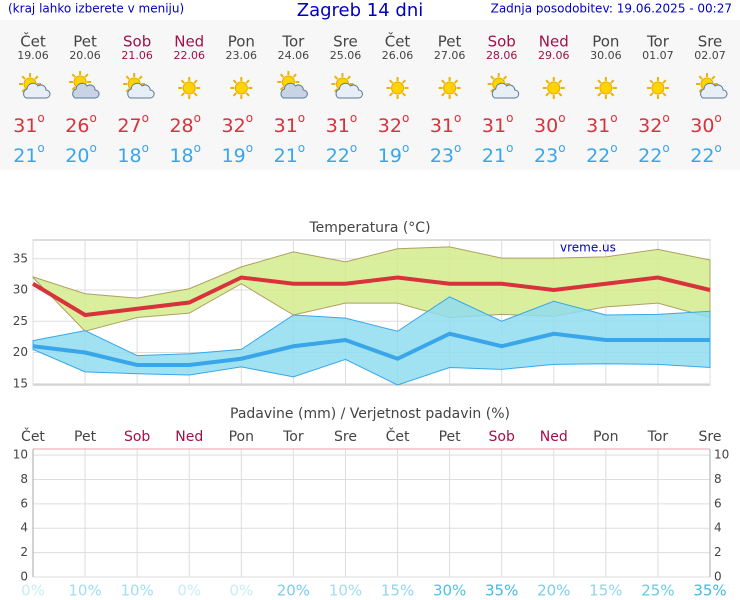 The height and width of the screenshot is (600, 740). Describe the element at coordinates (346, 55) in the screenshot. I see `day-date: 25.06` at that location.